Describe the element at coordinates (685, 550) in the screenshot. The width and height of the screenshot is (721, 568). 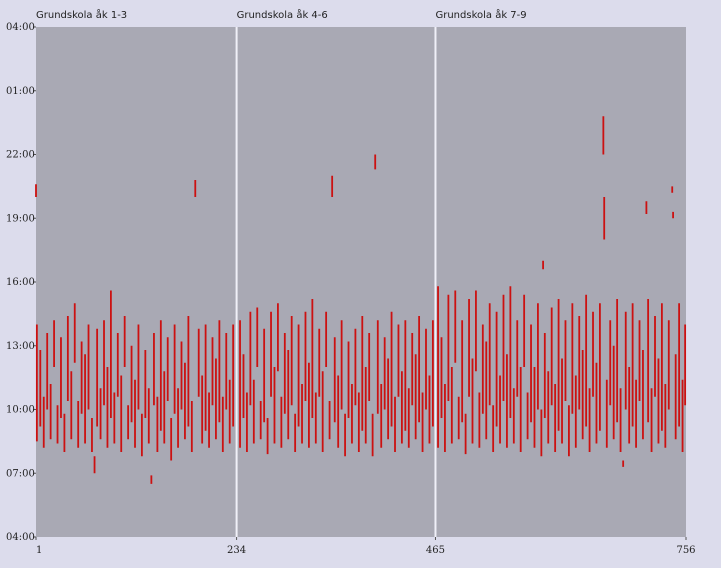
I see `x-tick-label: 756` at that location.